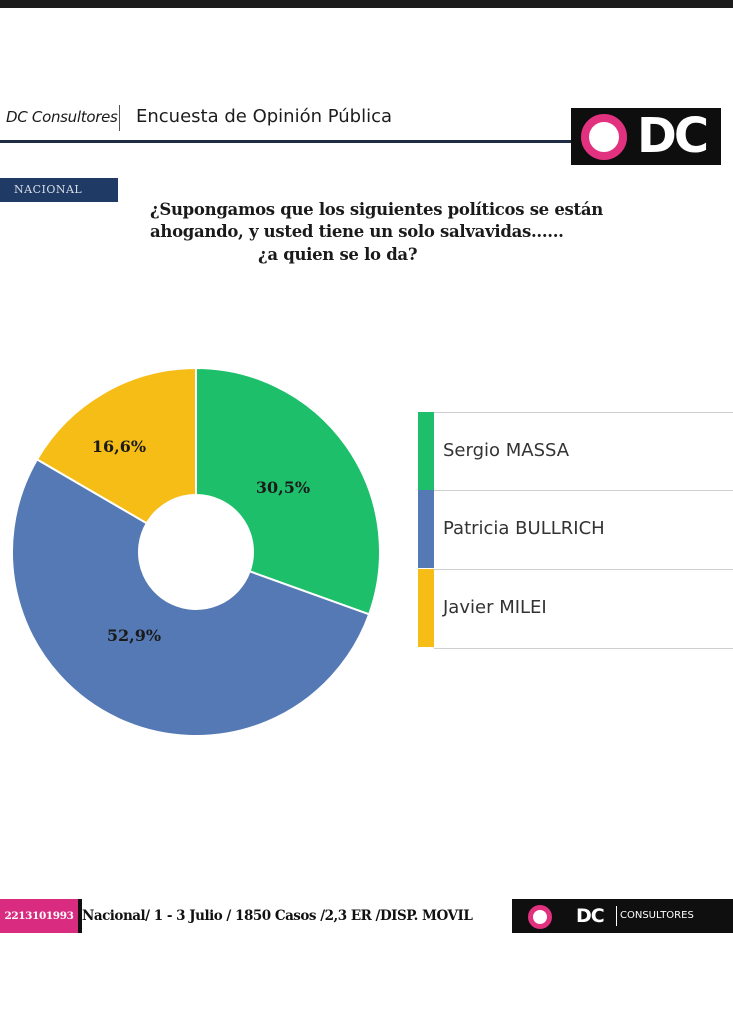 The image size is (733, 1024). What do you see at coordinates (540, 917) in the screenshot?
I see `footer-ring-icon` at bounding box center [540, 917].